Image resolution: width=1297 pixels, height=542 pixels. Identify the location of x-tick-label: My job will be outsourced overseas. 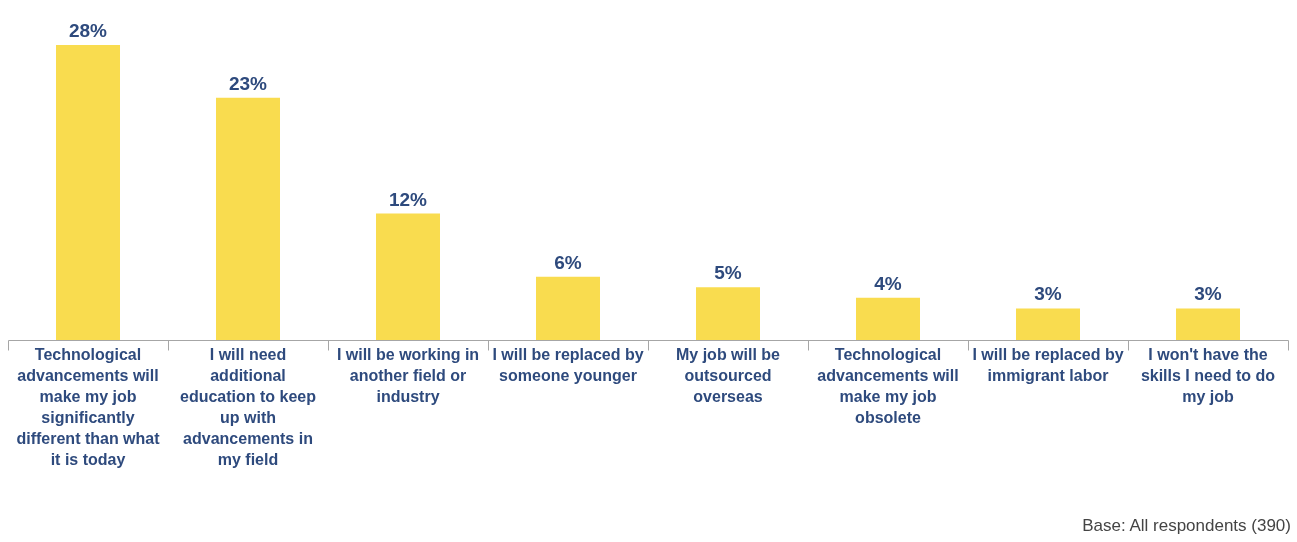
(728, 375).